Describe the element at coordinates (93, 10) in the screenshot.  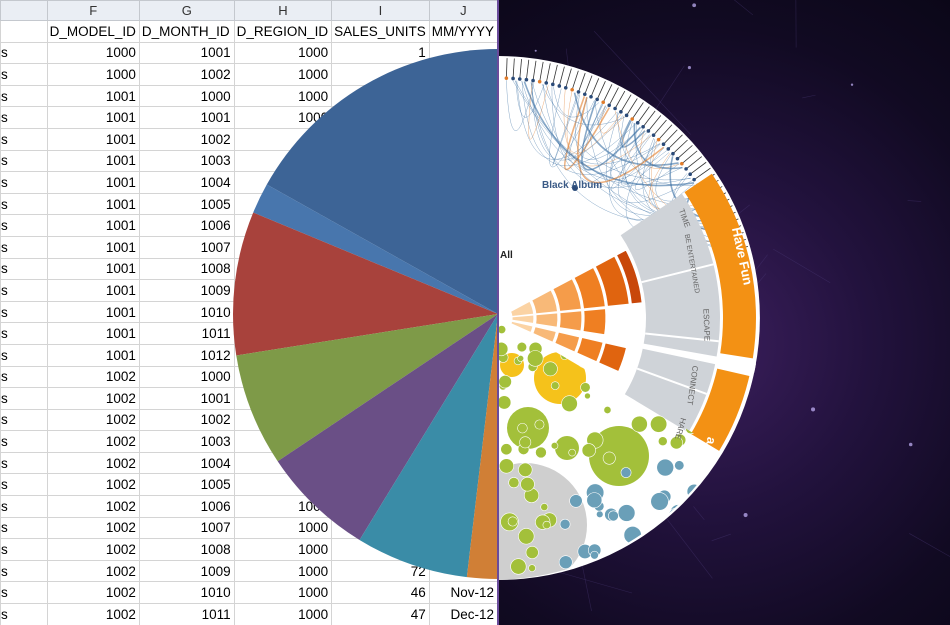
I see `column-letter: F` at that location.